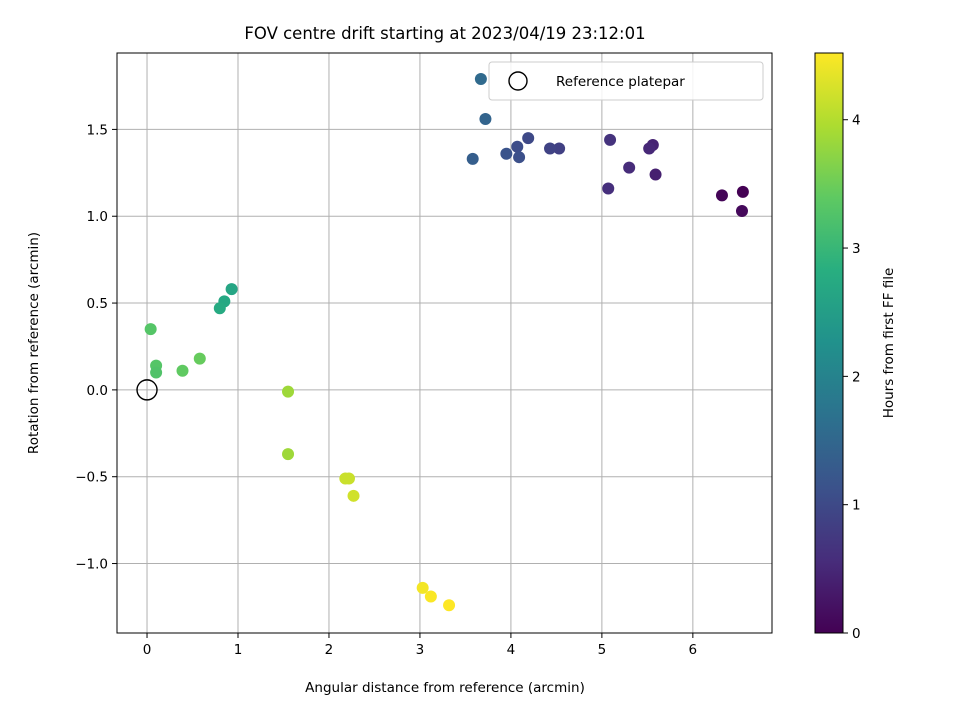 The image size is (960, 720). Describe the element at coordinates (34, 343) in the screenshot. I see `y-axis-label: Rotation from reference (arcmin)` at that location.